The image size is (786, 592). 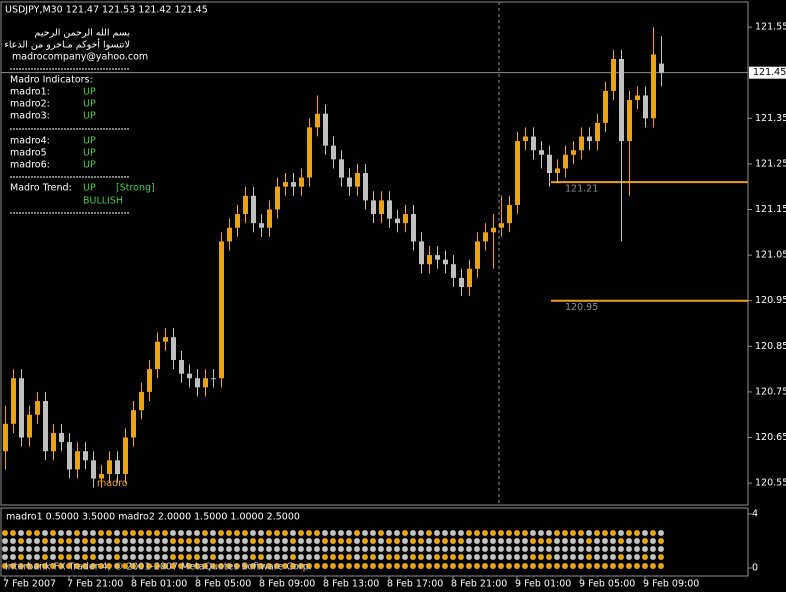 What do you see at coordinates (770, 437) in the screenshot?
I see `y-tick-label: 120.65` at bounding box center [770, 437].